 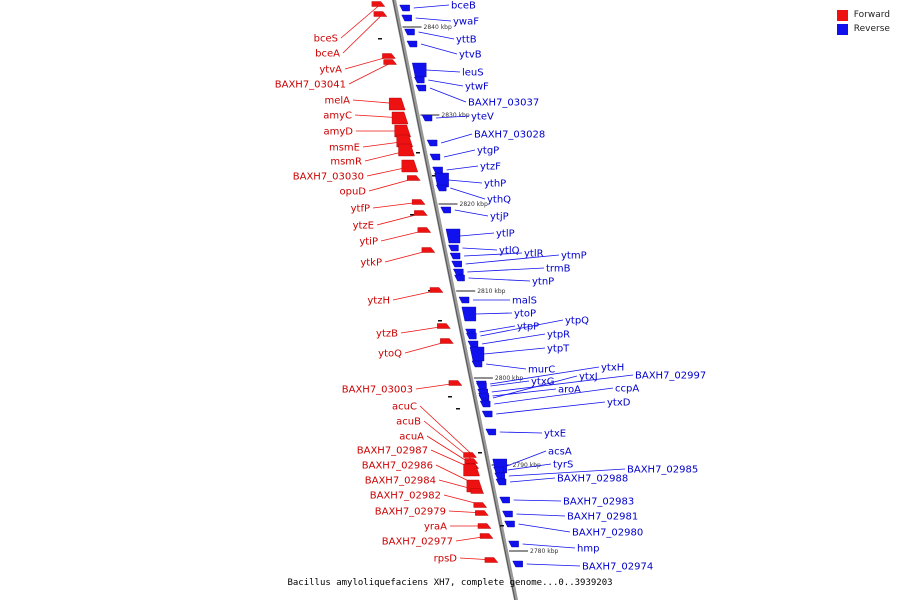 What do you see at coordinates (504, 281) in the screenshot?
I see `reverse-gene: ytnP` at bounding box center [504, 281].